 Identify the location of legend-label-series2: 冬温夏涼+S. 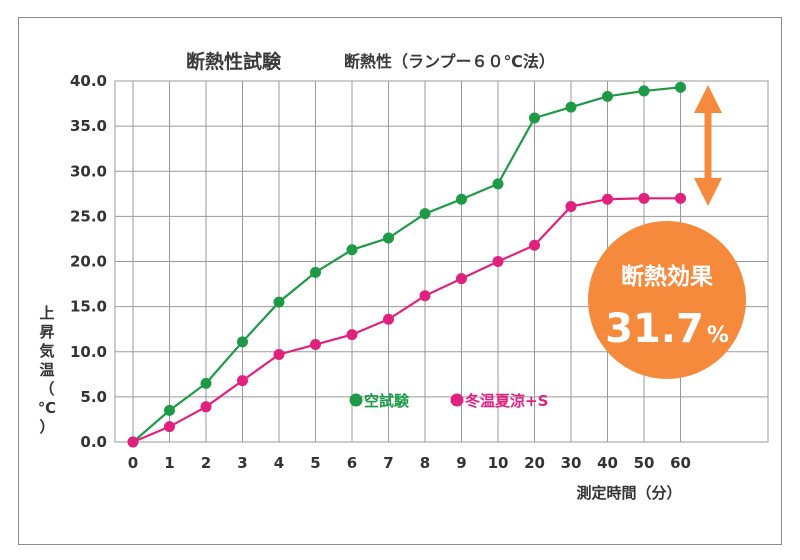
(506, 401).